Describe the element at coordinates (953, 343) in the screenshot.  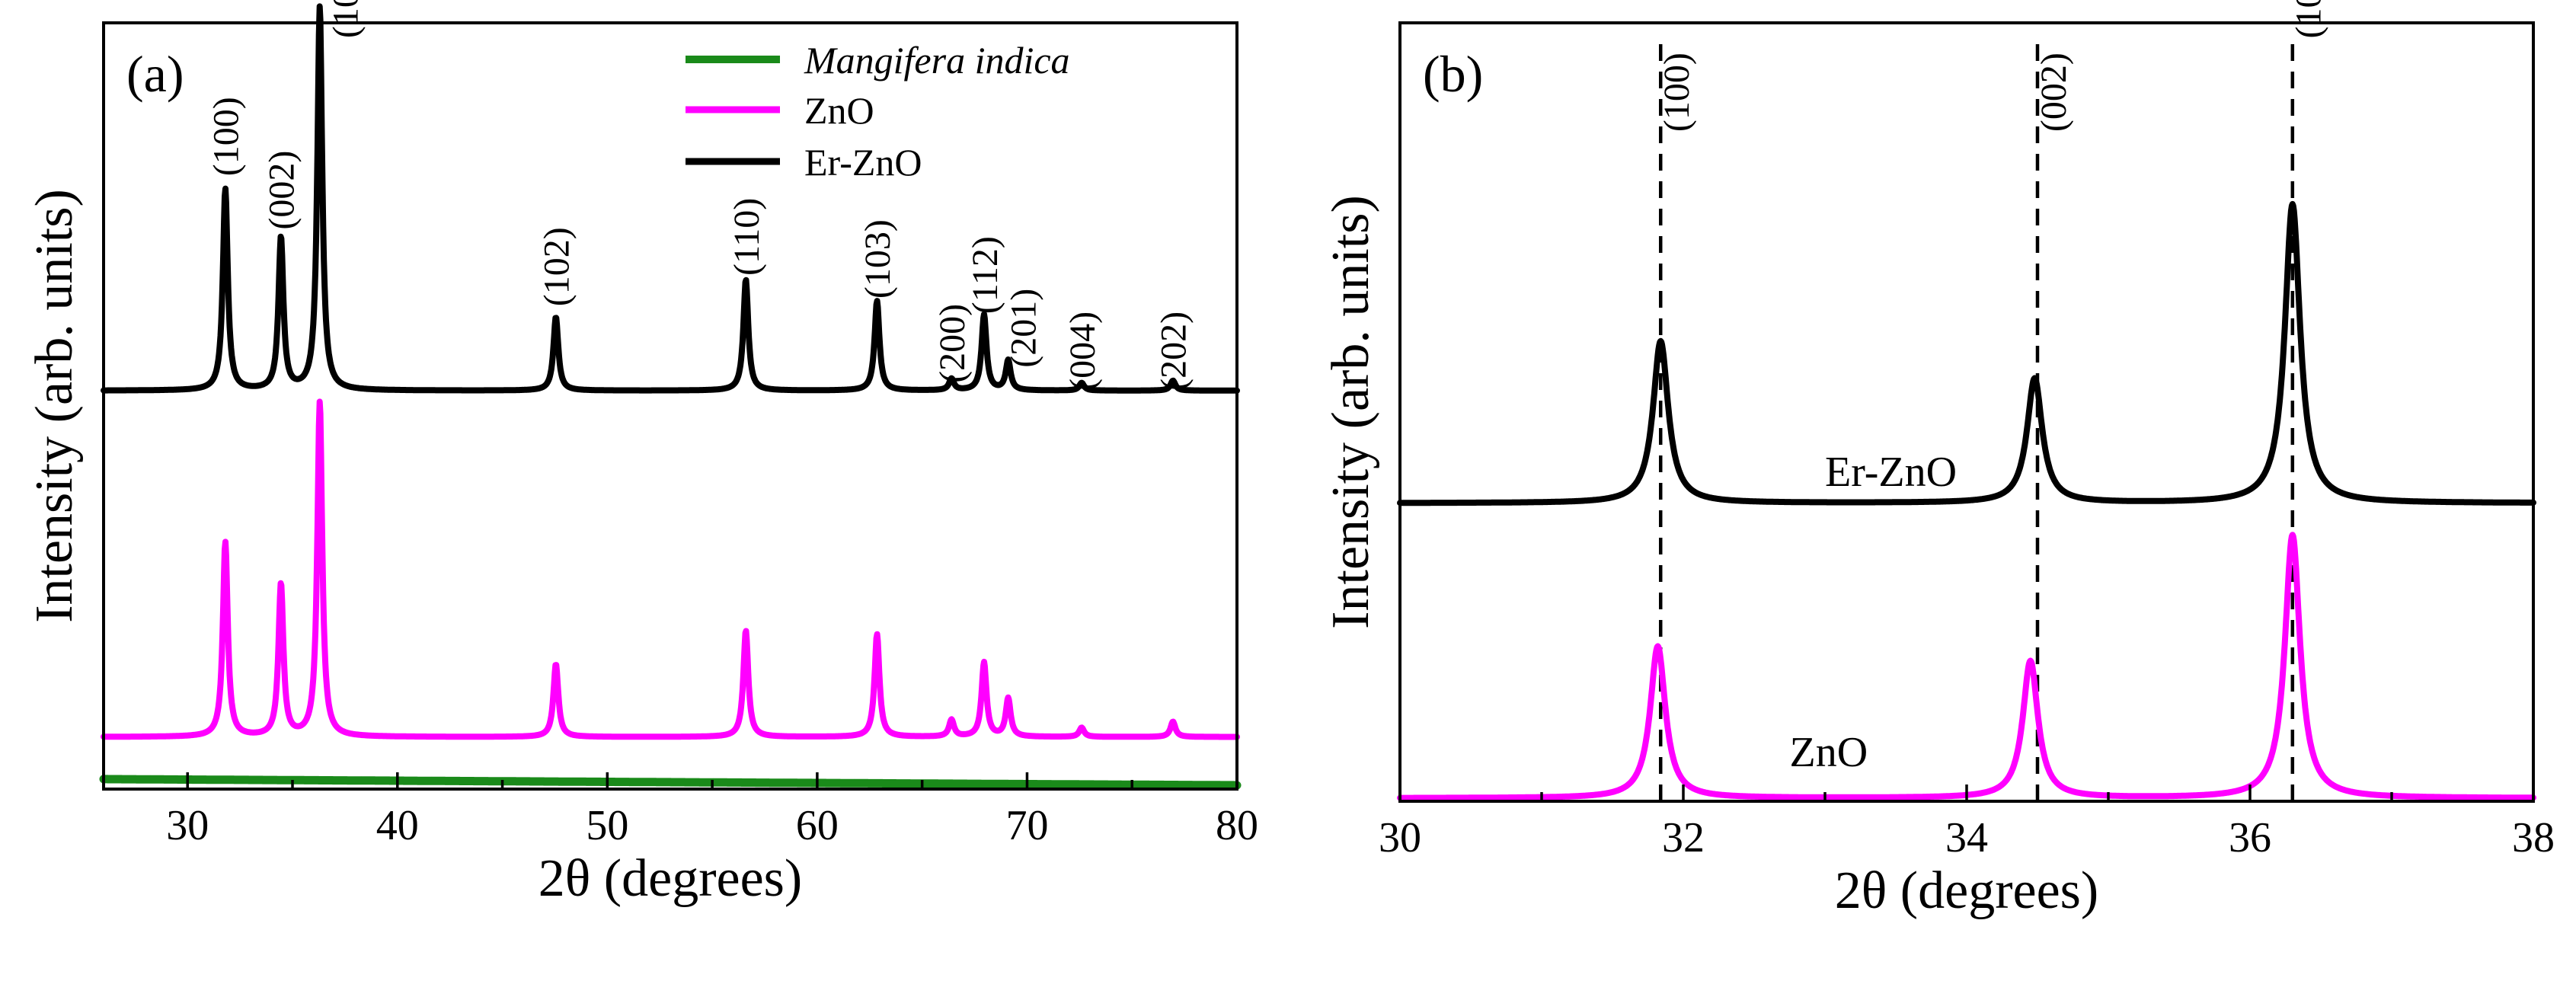
I see `miller-index-label: (200)` at that location.